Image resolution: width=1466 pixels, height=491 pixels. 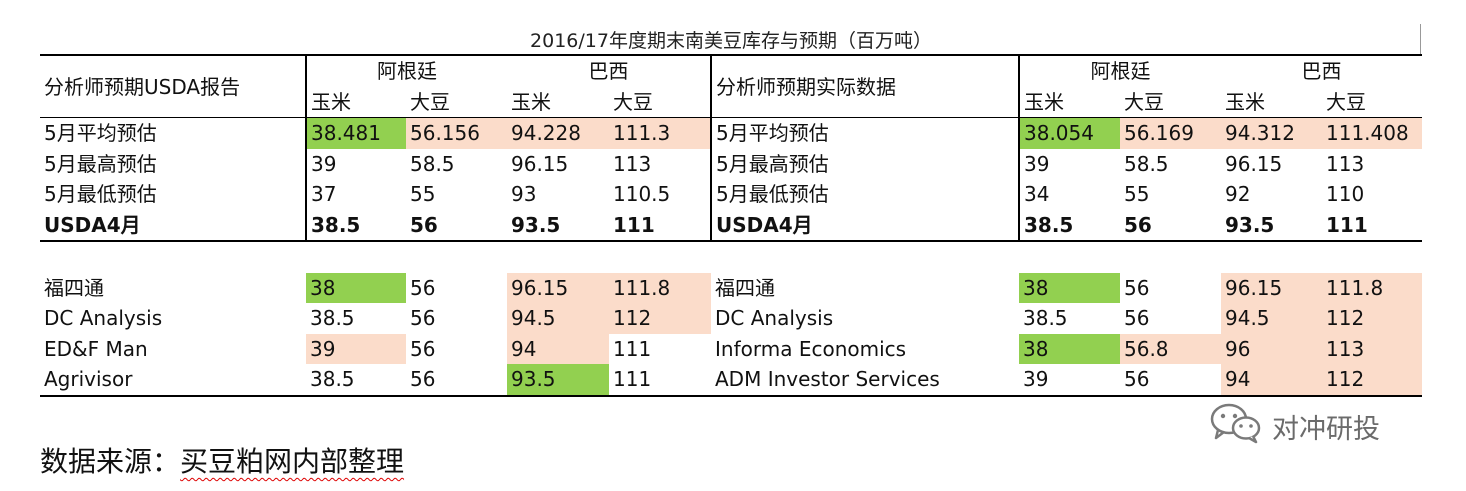 What do you see at coordinates (731, 257) in the screenshot?
I see `spacer-row` at bounding box center [731, 257].